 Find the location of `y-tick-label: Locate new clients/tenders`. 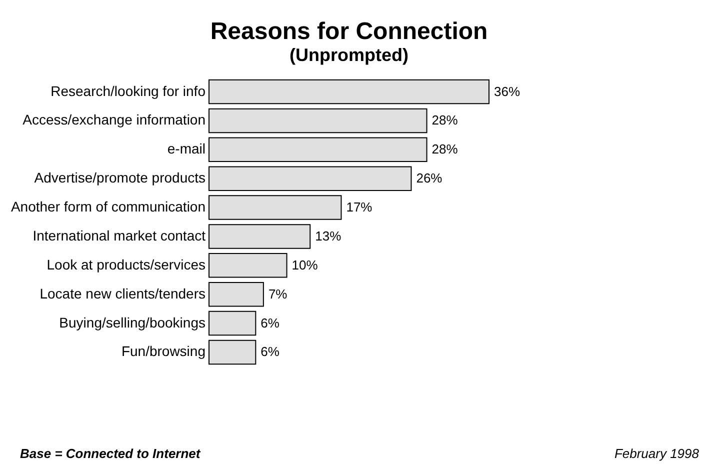

y-tick-label: Locate new clients/tenders is located at coordinates (123, 293).